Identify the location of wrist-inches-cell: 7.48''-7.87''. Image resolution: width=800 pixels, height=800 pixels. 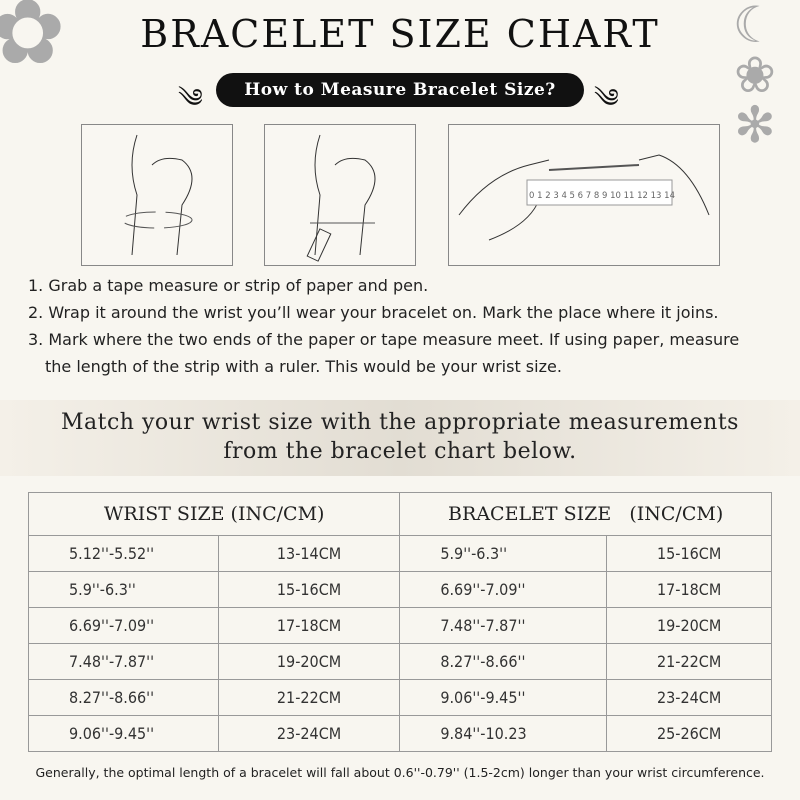
(123, 661).